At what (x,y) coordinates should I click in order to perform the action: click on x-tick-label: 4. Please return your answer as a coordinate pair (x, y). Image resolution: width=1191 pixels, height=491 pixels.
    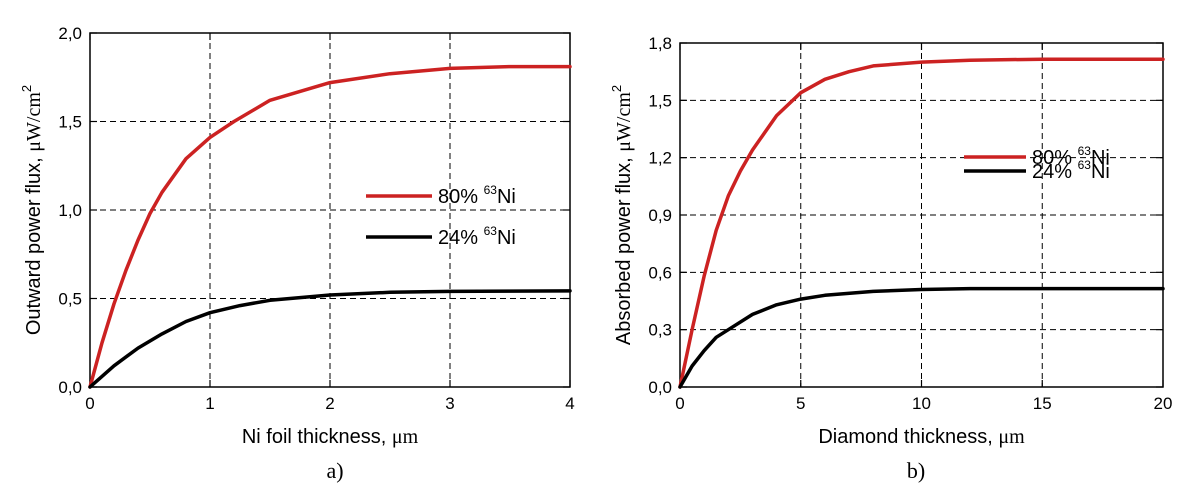
    Looking at the image, I should click on (569, 403).